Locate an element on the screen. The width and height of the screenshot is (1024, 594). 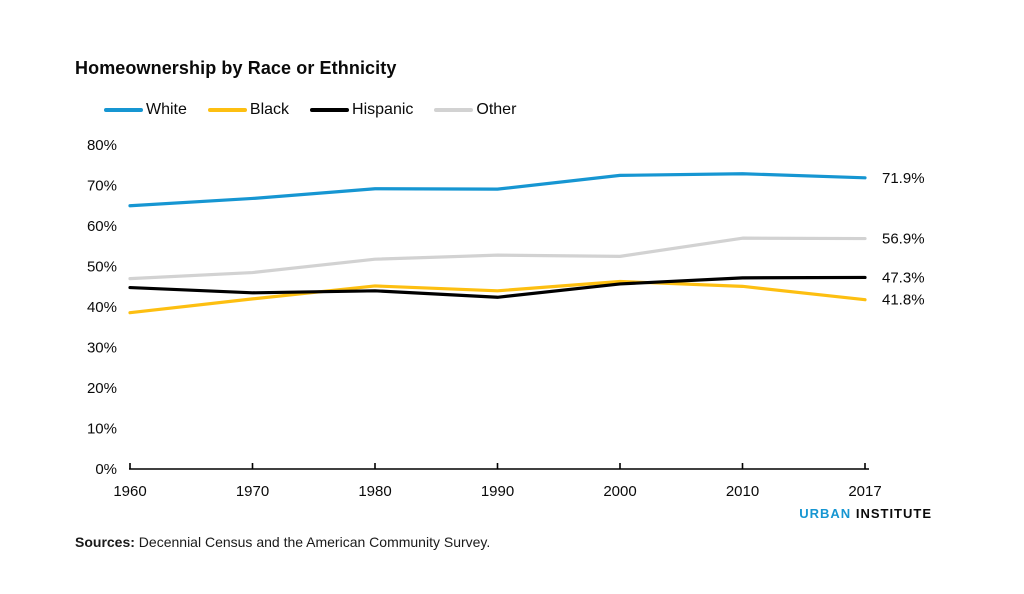
series-end-label-white: 71.9% is located at coordinates (903, 178).